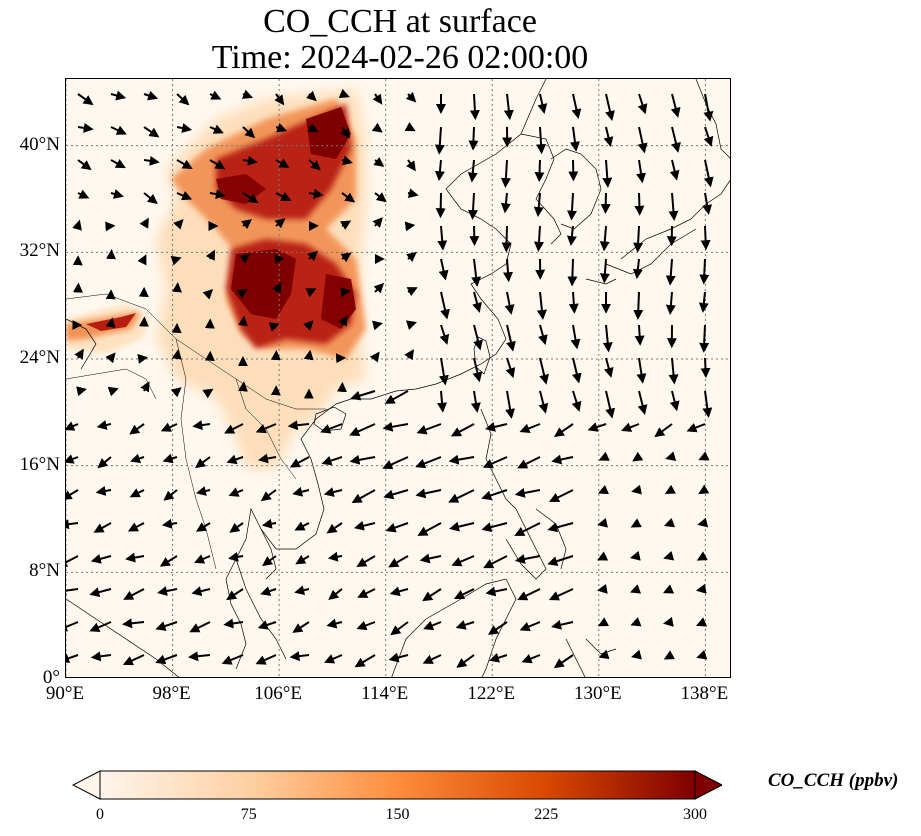 This screenshot has width=921, height=836. Describe the element at coordinates (385, 693) in the screenshot. I see `lon-tick-label: 114°E` at that location.